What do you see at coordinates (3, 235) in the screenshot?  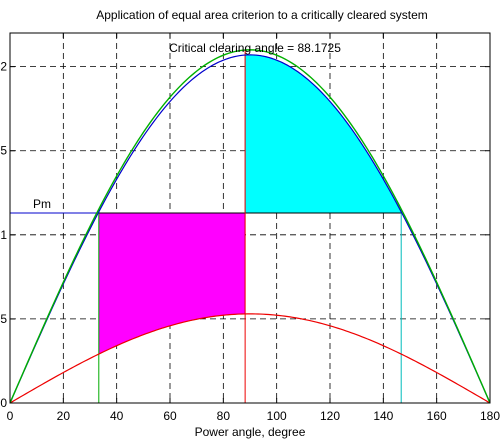 I see `y-tick-label: 1` at bounding box center [3, 235].